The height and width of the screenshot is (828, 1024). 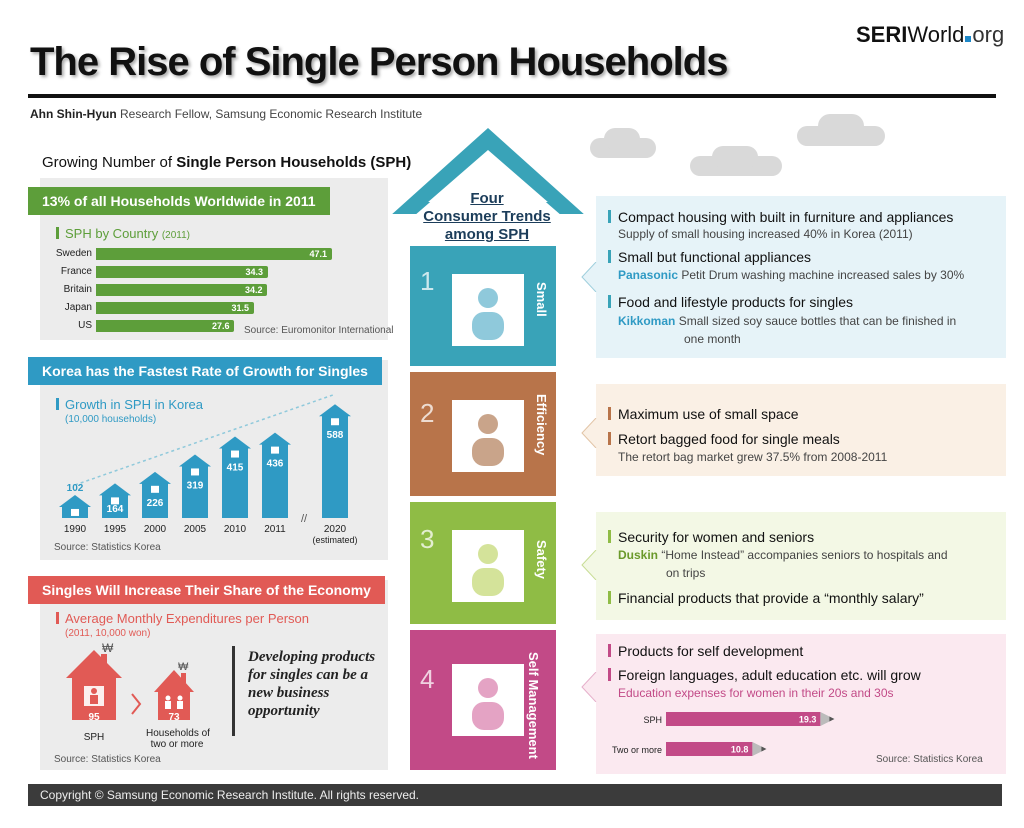 I want to click on country-value: 34.3, so click(x=254, y=272).